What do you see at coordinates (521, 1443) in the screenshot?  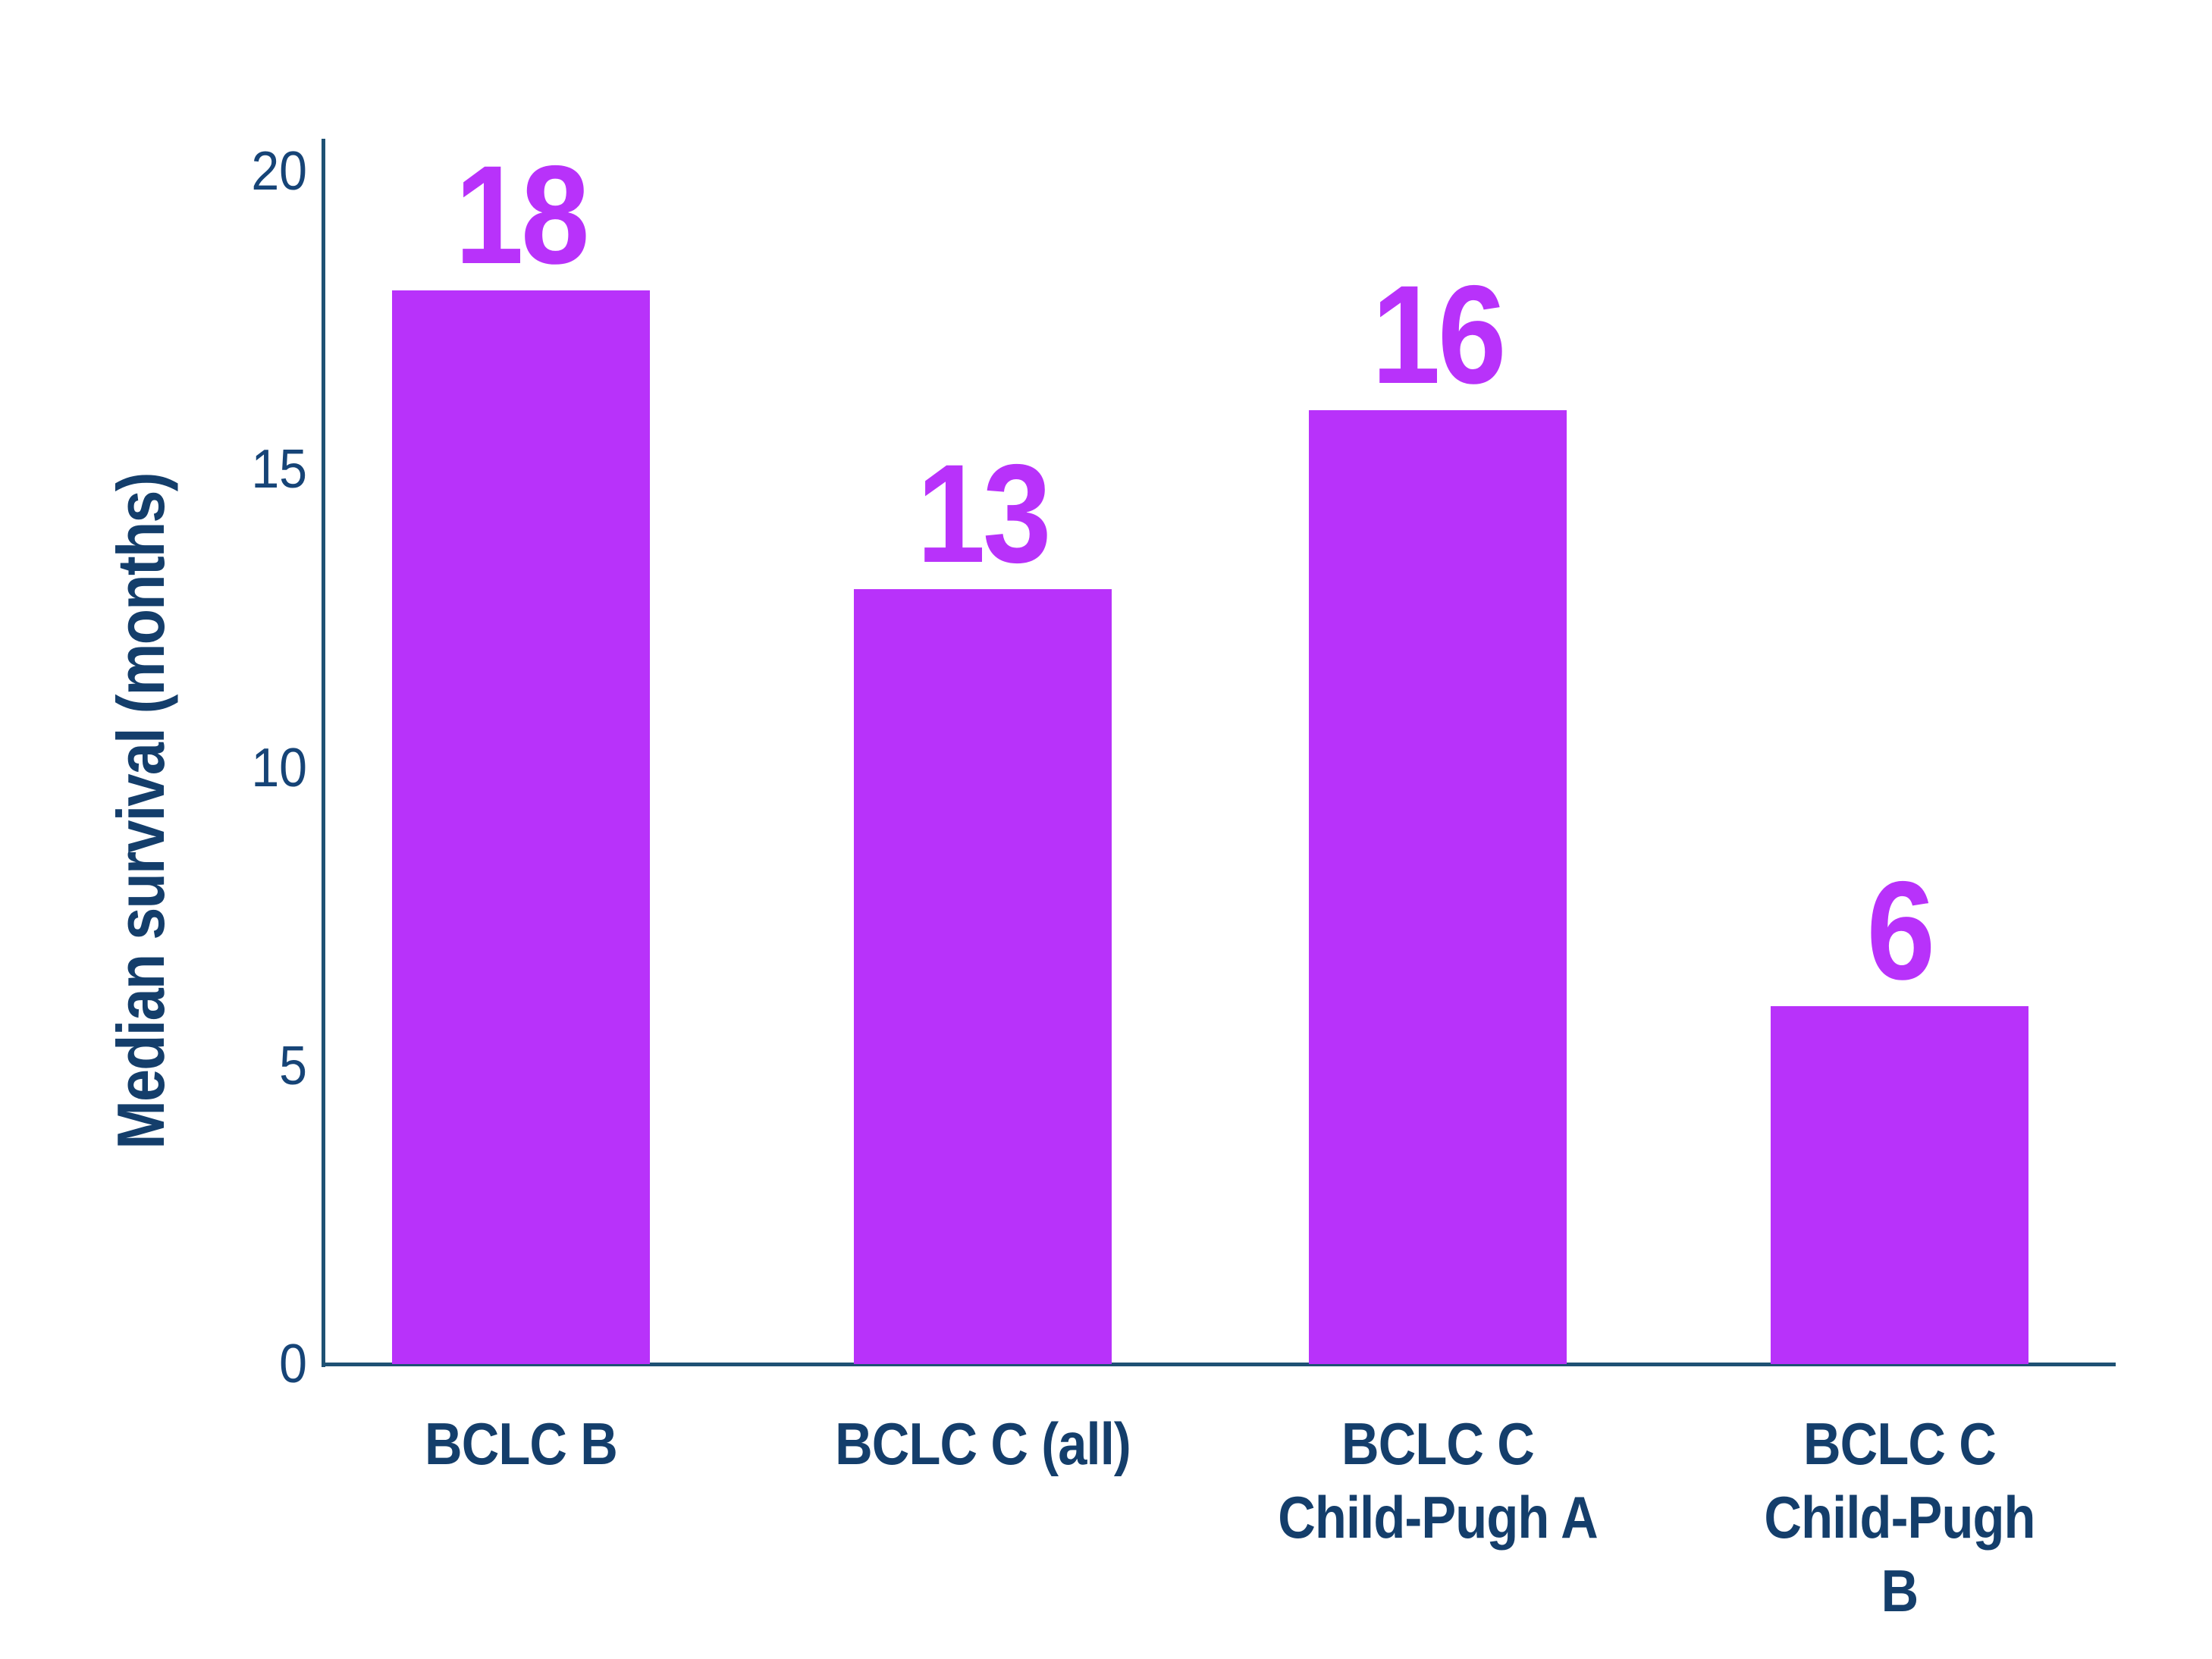 I see `category-label: BCLC B` at bounding box center [521, 1443].